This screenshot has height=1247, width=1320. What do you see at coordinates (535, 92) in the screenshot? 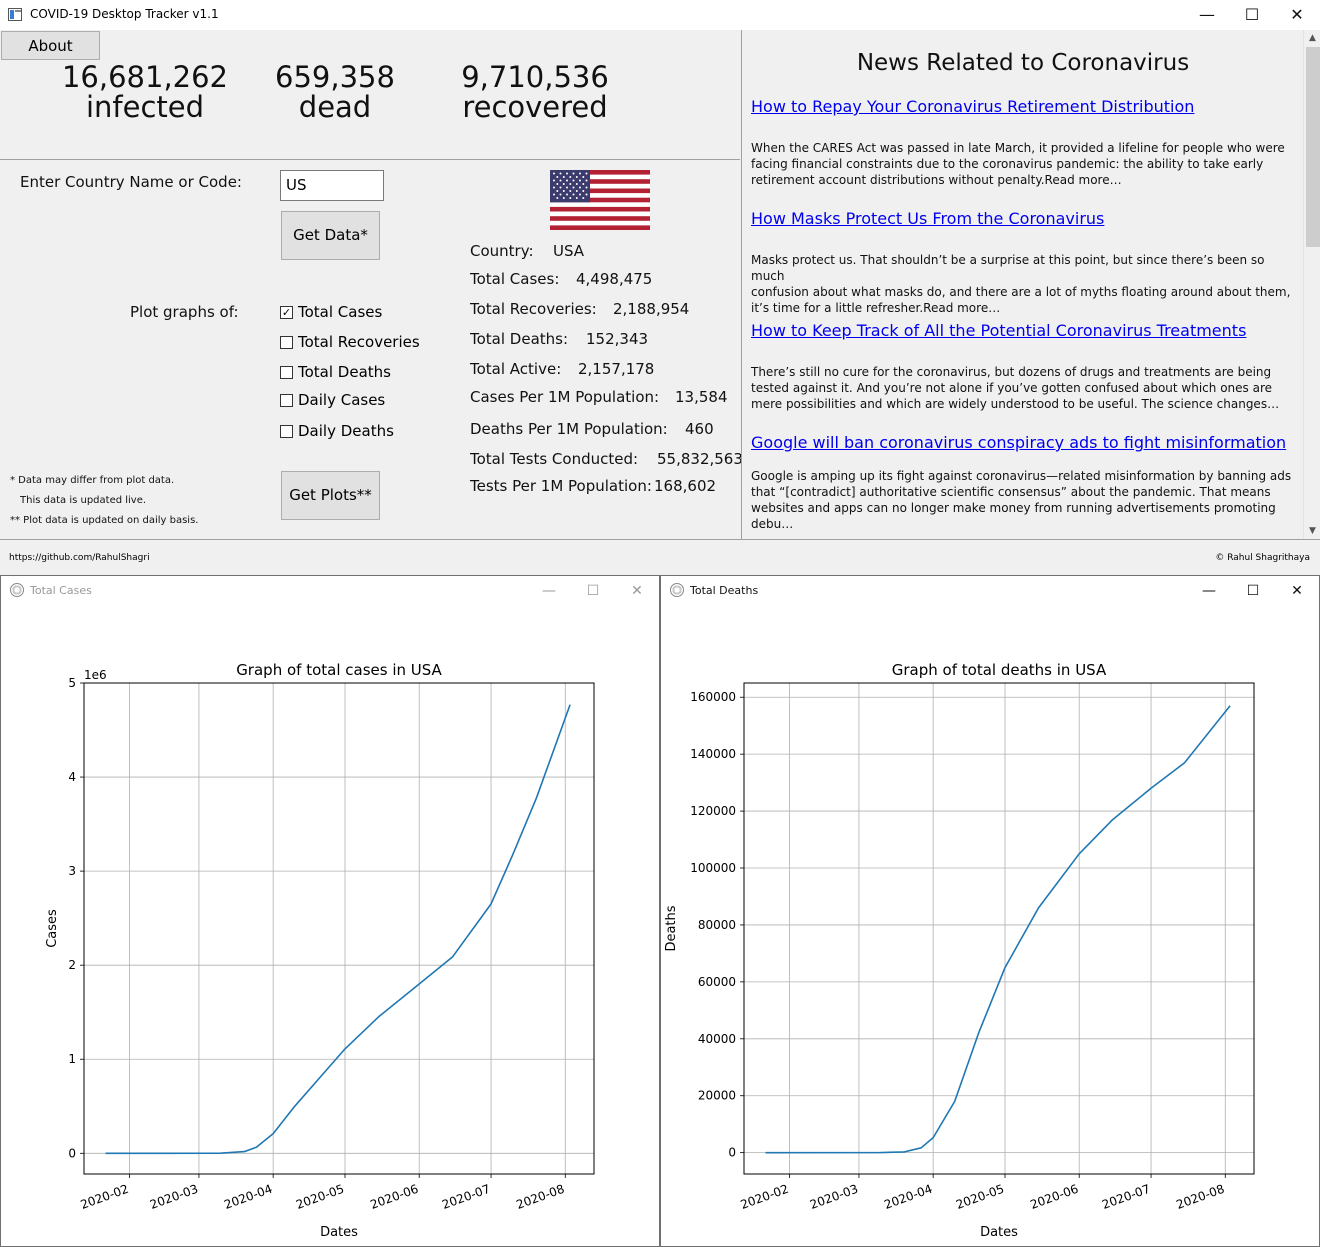
I see `recovered-stat: 9,710,536 recovered` at bounding box center [535, 92].